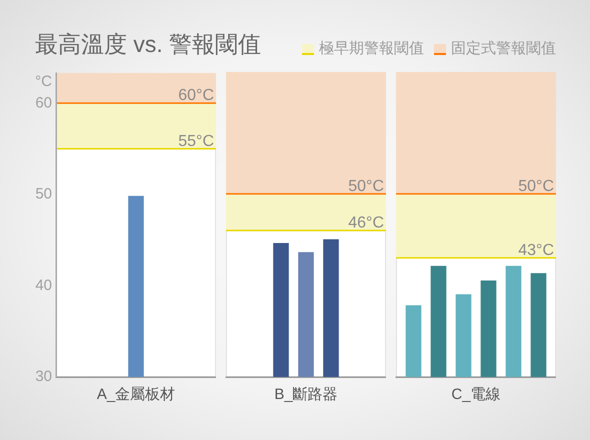  I want to click on ref-line-label: 60°C, so click(196, 95).